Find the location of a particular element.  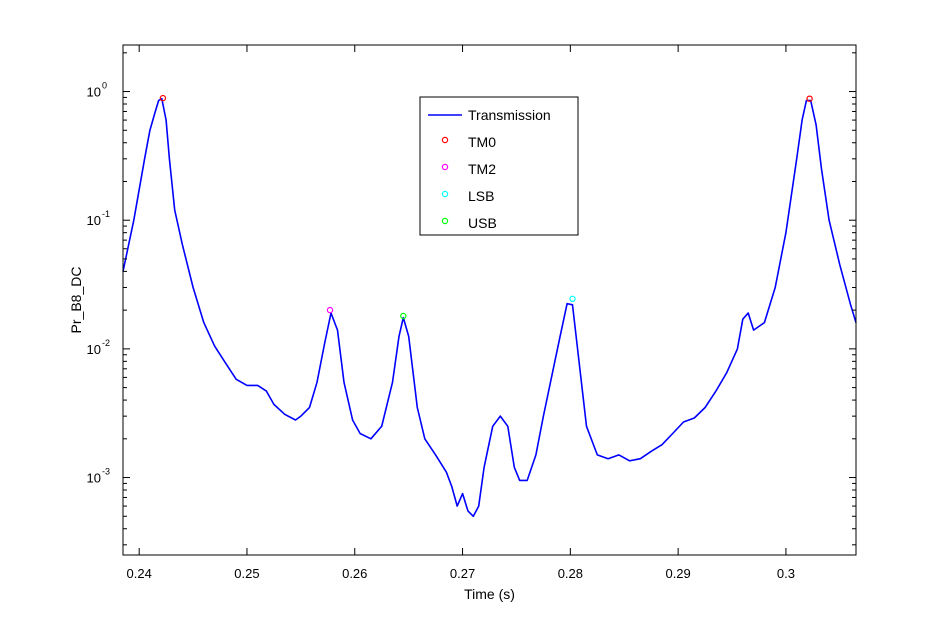

legend-item-tm2: TM2 is located at coordinates (468, 169).